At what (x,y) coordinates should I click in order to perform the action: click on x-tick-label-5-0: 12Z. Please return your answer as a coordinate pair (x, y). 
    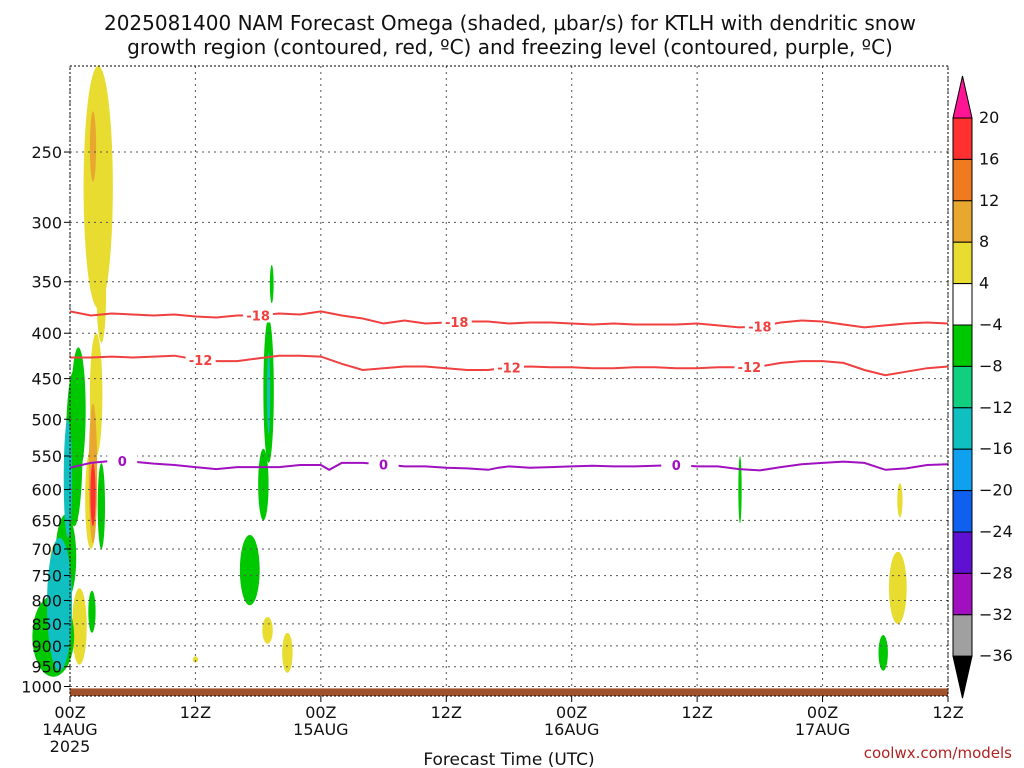
    Looking at the image, I should click on (696, 712).